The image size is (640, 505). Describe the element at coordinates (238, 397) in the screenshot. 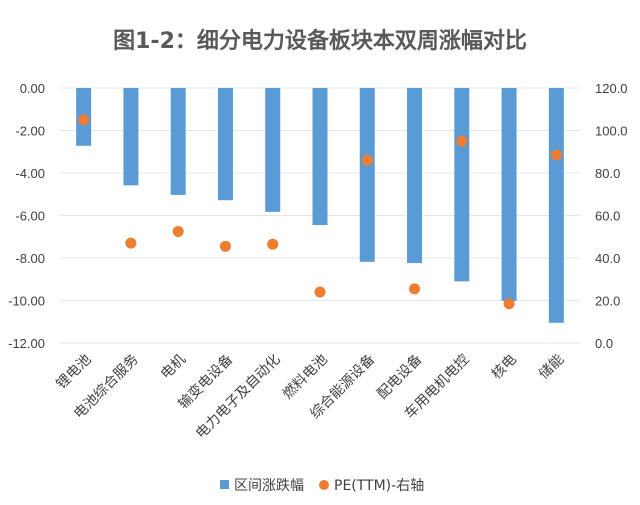

I see `category-label: 电力电子及自动化` at that location.